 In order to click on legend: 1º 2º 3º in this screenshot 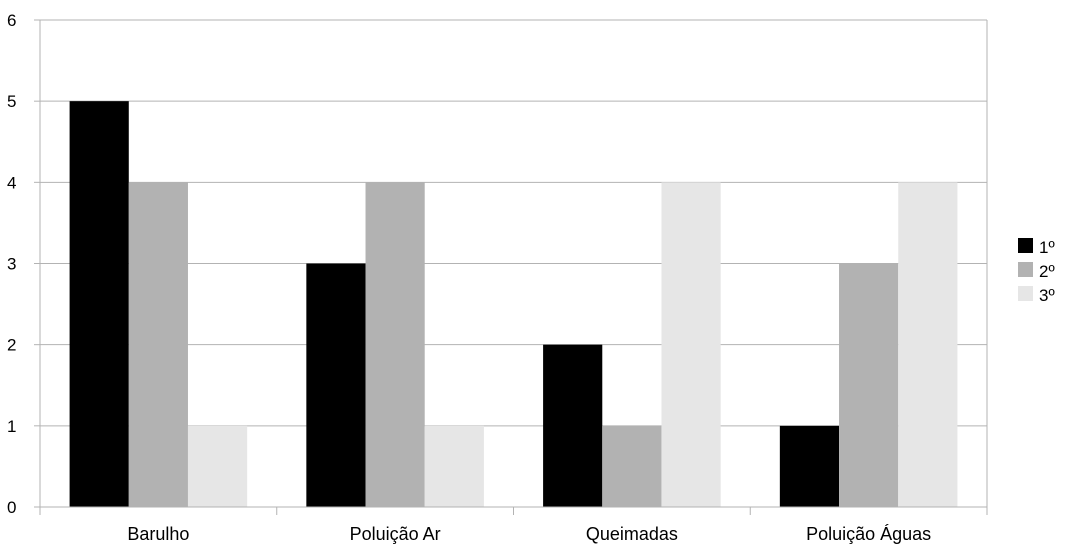, I will do `click(1036, 271)`.